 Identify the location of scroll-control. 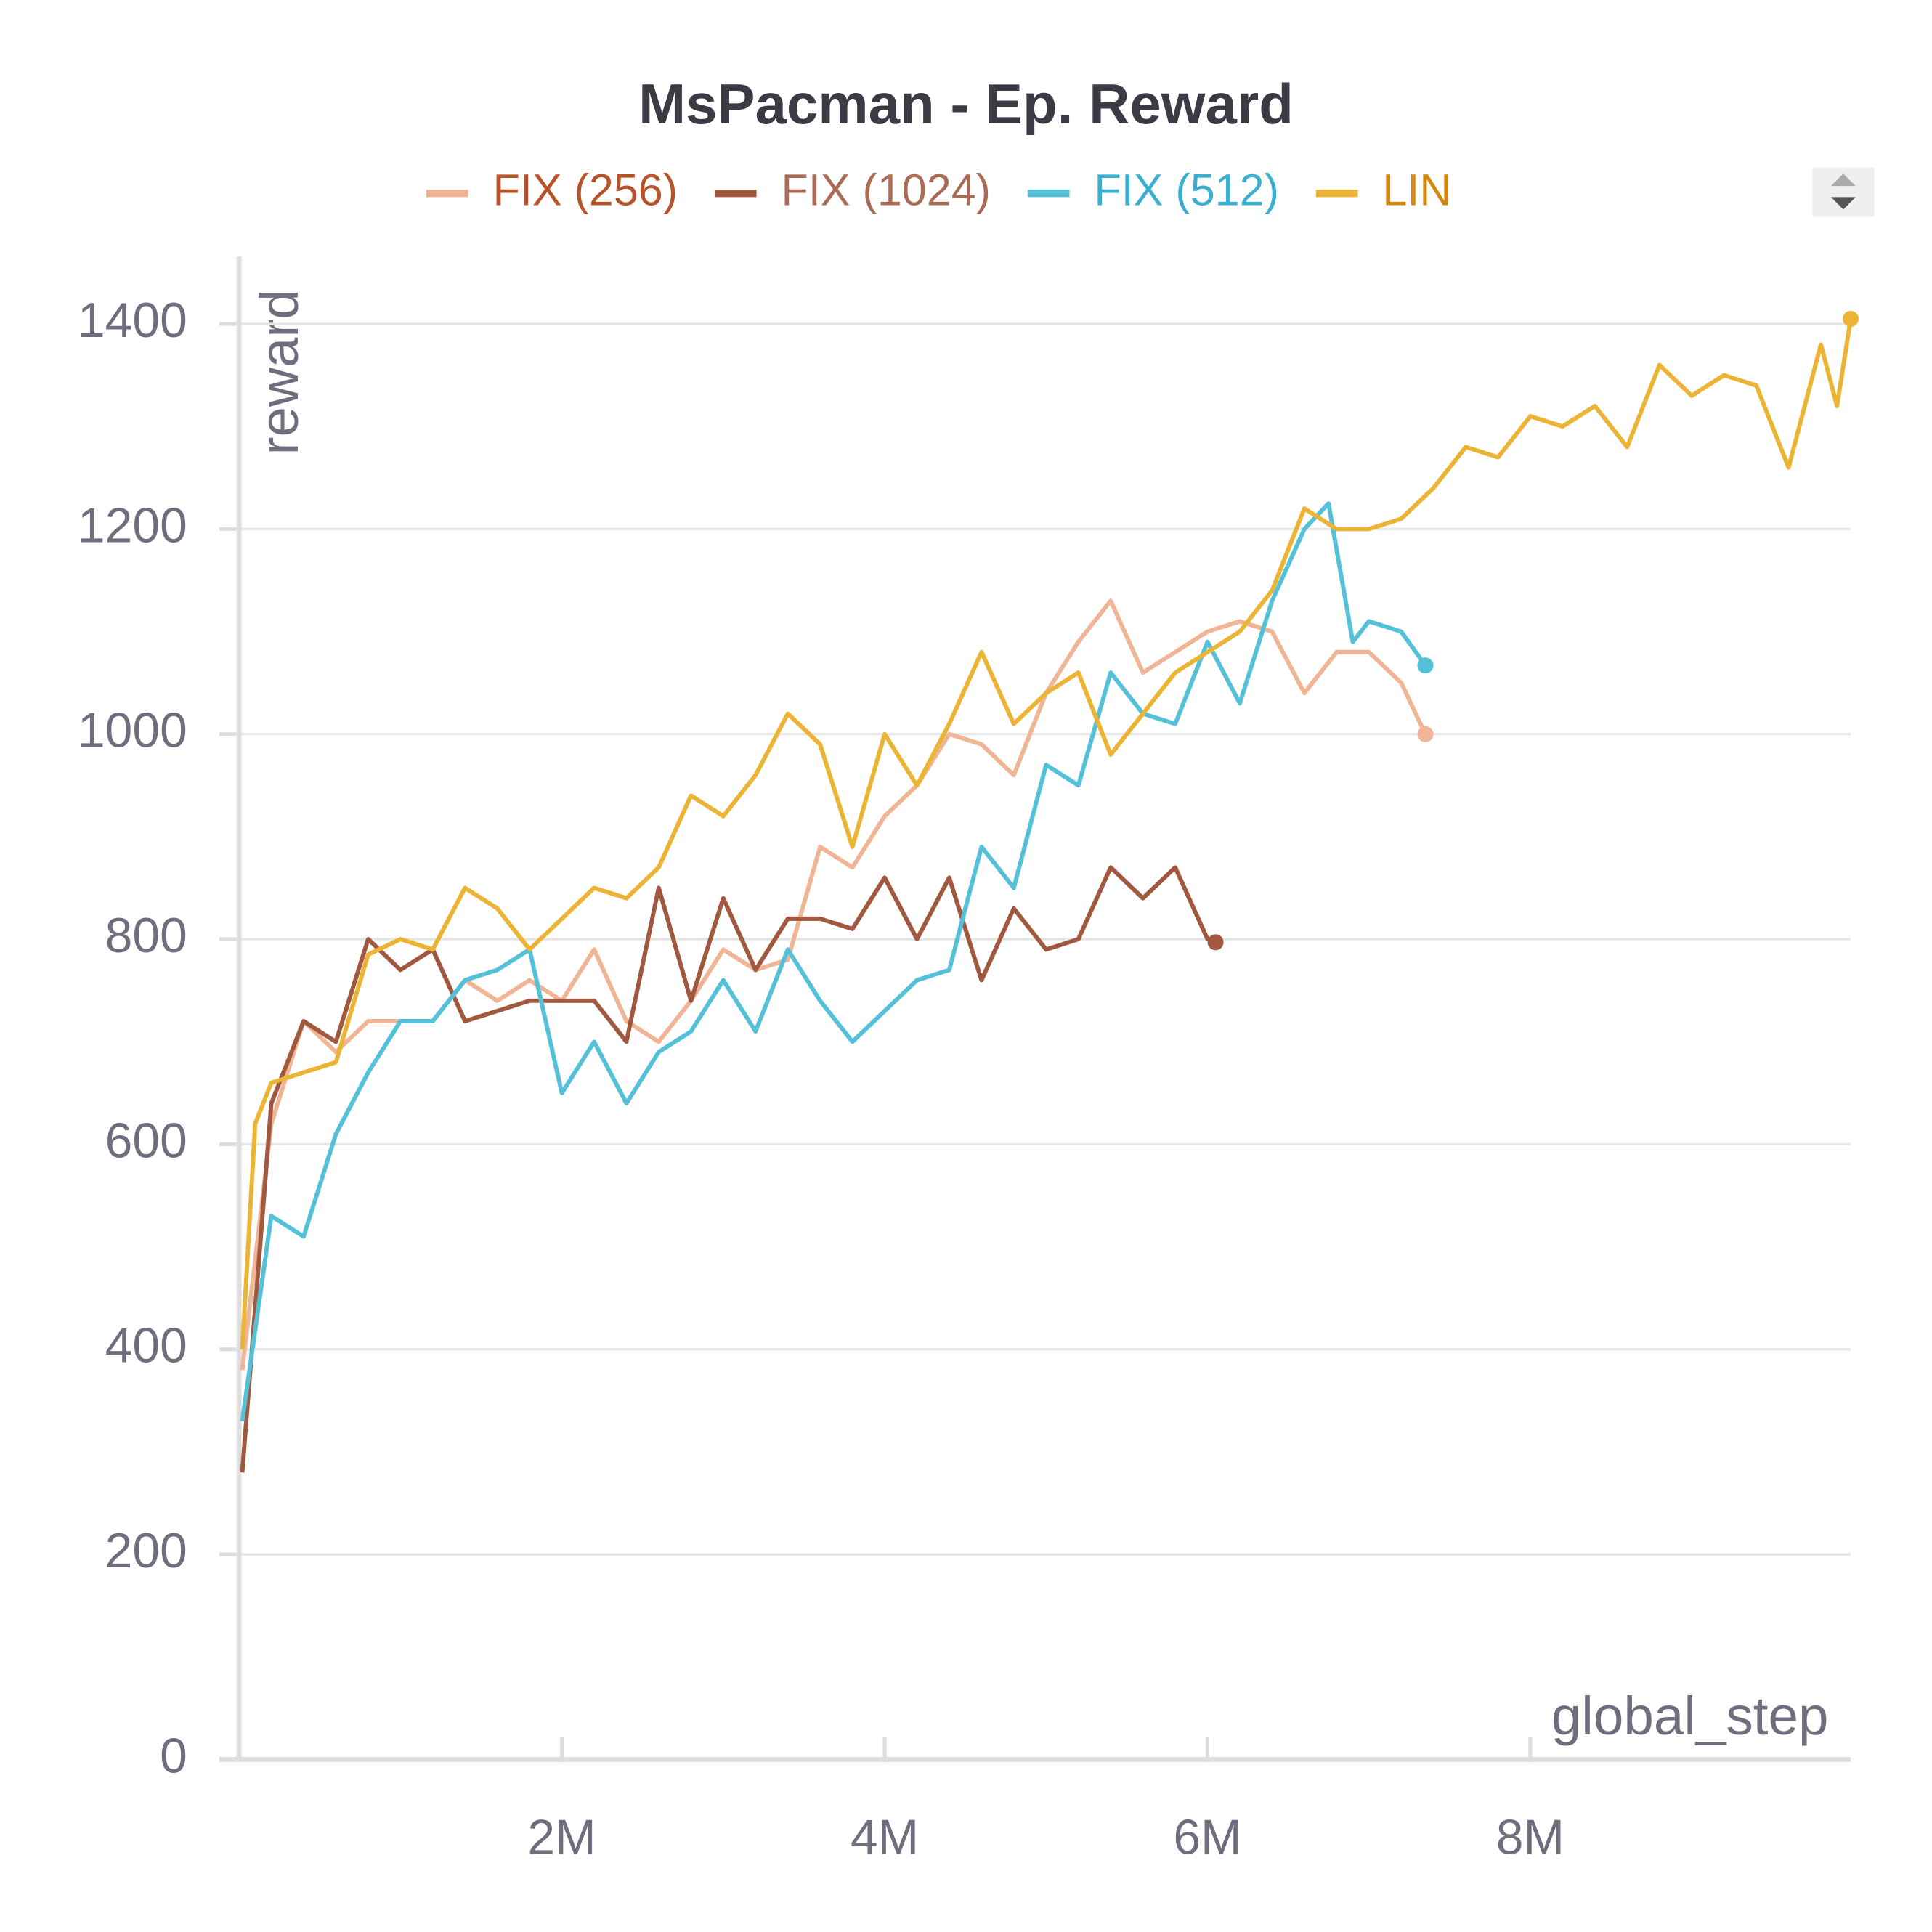
(1843, 192).